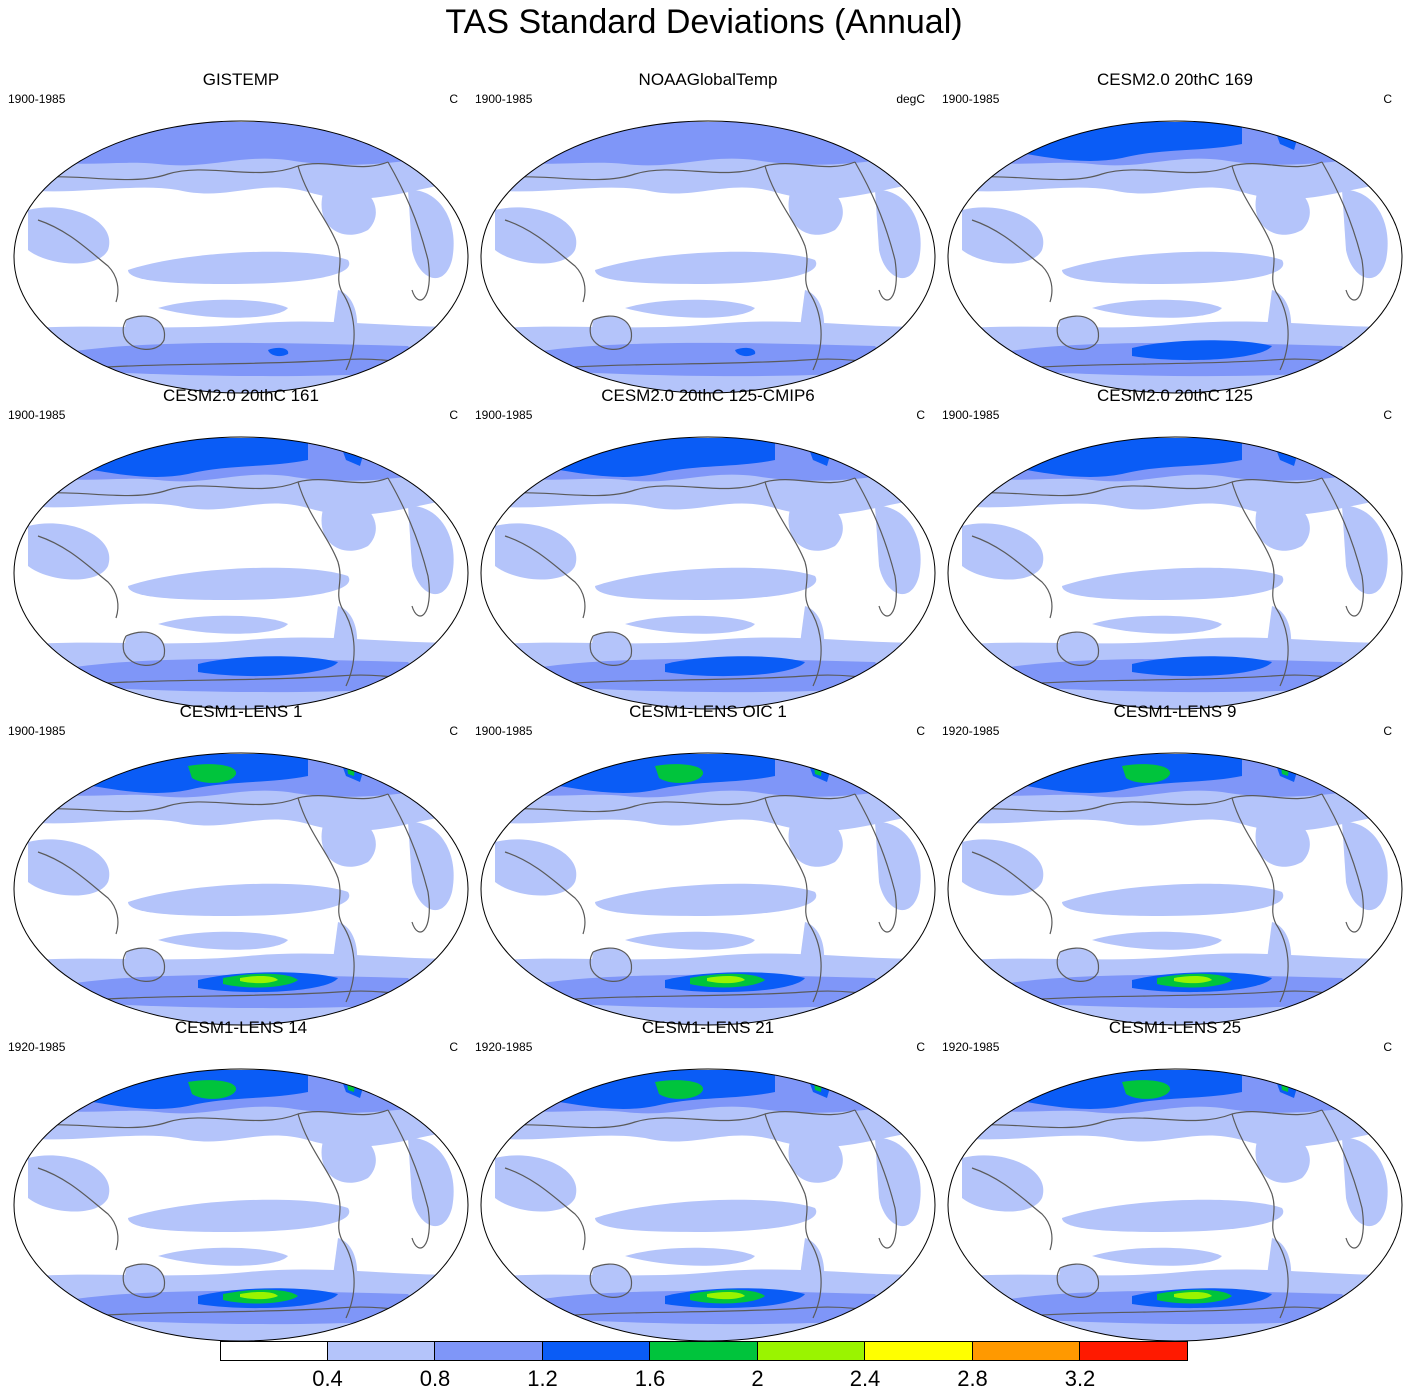 Image resolution: width=1408 pixels, height=1398 pixels. What do you see at coordinates (241, 1027) in the screenshot?
I see `panel-title: CESM1-LENS 14` at bounding box center [241, 1027].